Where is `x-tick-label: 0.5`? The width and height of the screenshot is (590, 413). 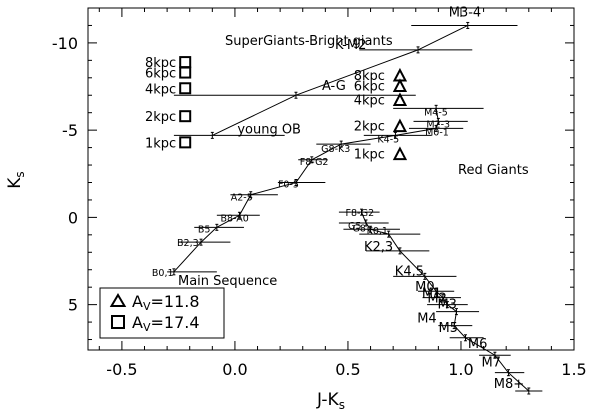 x-tick-label: 0.5 is located at coordinates (347, 369).